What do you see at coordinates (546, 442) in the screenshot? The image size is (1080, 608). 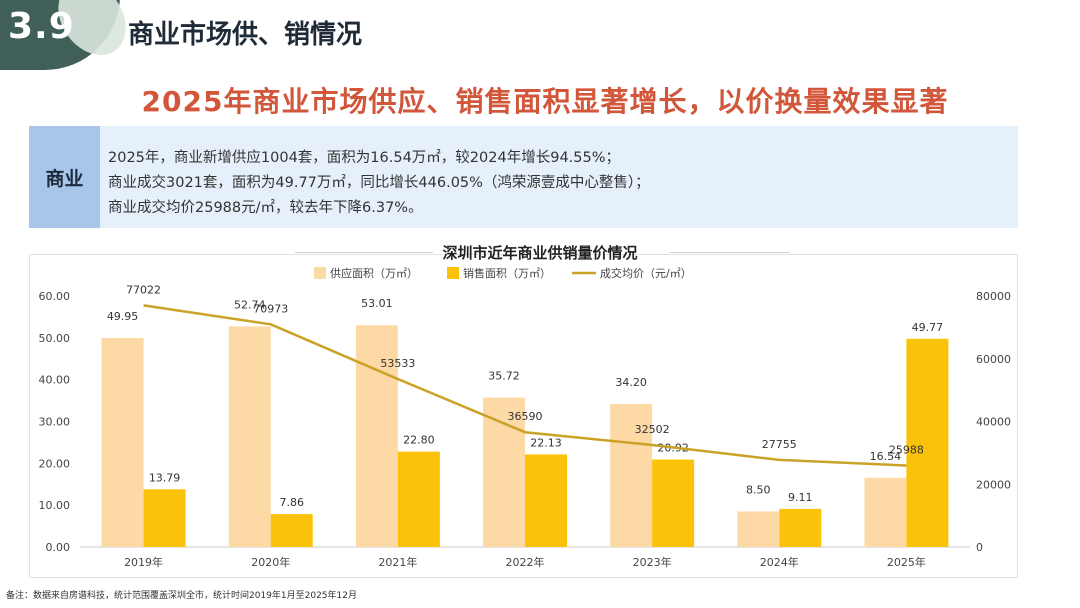 I see `sales-bar-label: 22.13` at bounding box center [546, 442].